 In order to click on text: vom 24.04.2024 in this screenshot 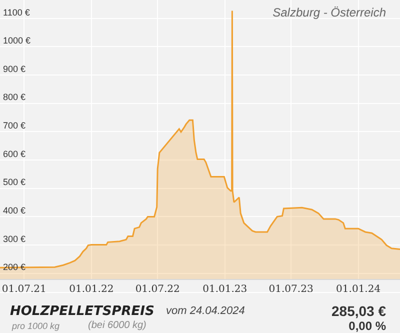, I will do `click(205, 310)`.